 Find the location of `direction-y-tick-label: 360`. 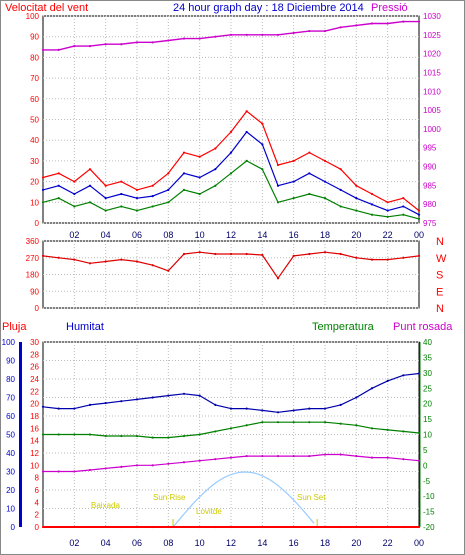

direction-y-tick-label: 360 is located at coordinates (33, 241).